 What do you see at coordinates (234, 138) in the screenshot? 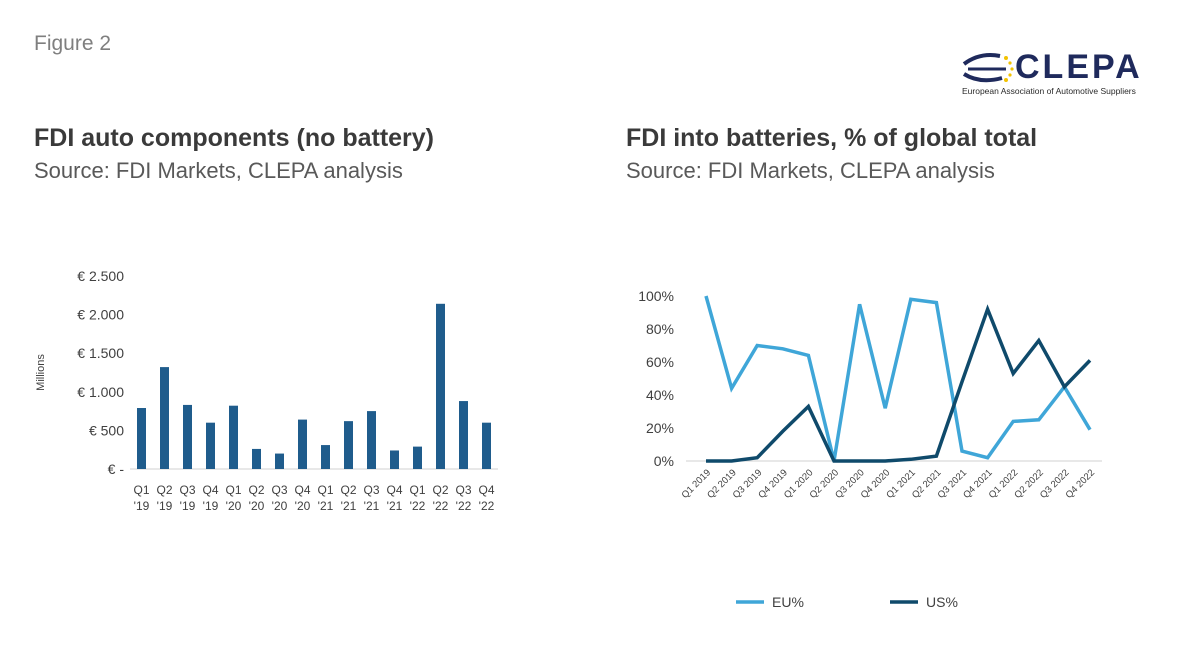
I see `left-chart-title: FDI auto components (no battery)` at bounding box center [234, 138].